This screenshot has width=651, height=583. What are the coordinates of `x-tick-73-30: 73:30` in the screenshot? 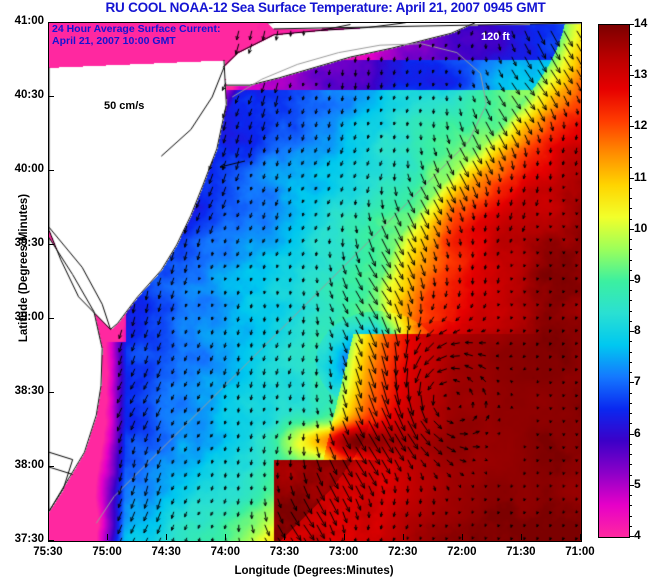 It's located at (284, 552).